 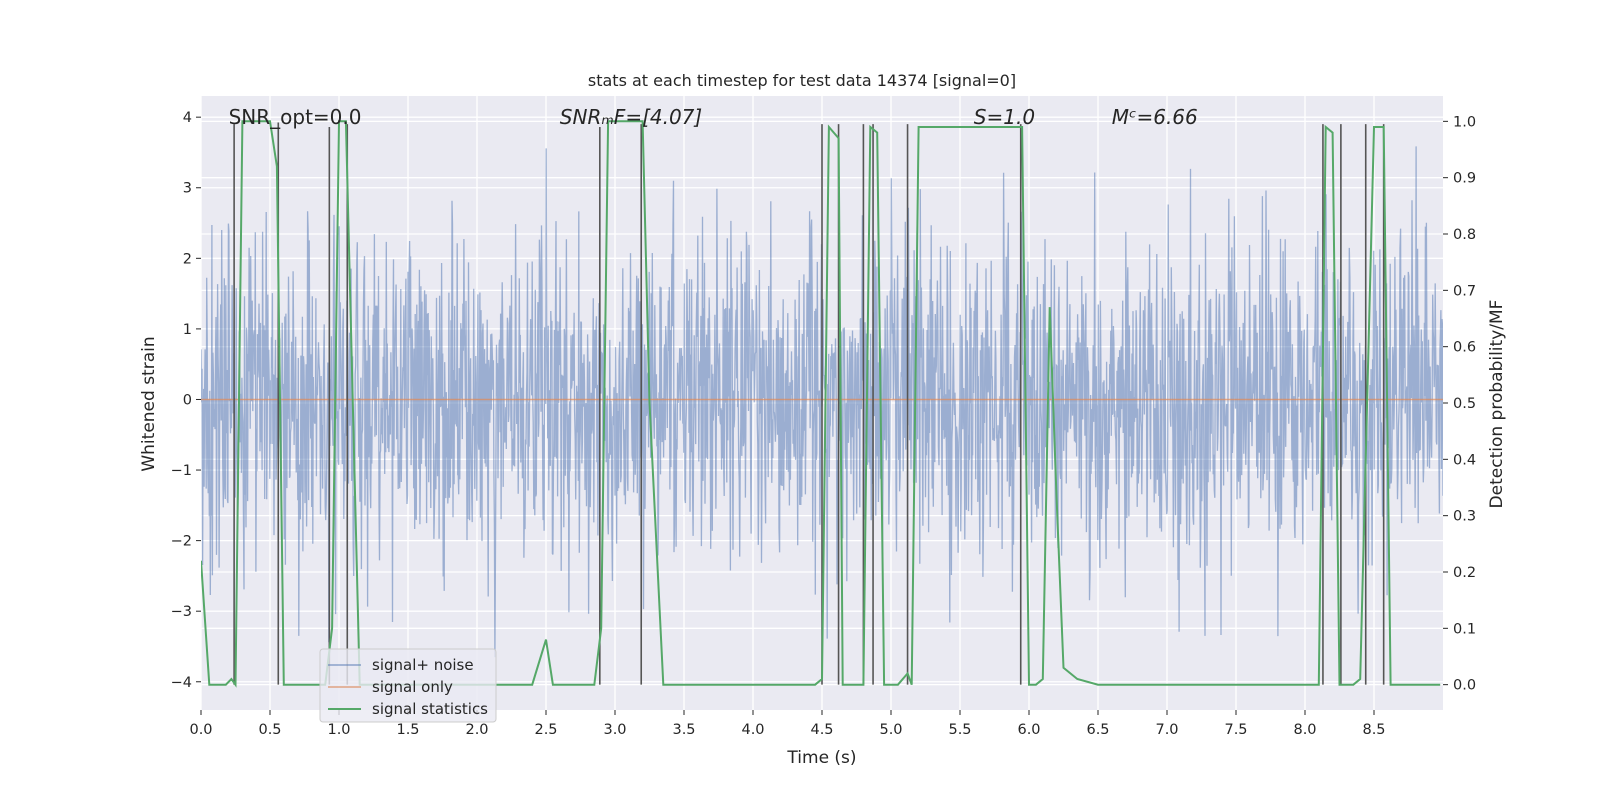 What do you see at coordinates (631, 117) in the screenshot?
I see `annotation-snr-mf: SNRₘF=[4.07]` at bounding box center [631, 117].